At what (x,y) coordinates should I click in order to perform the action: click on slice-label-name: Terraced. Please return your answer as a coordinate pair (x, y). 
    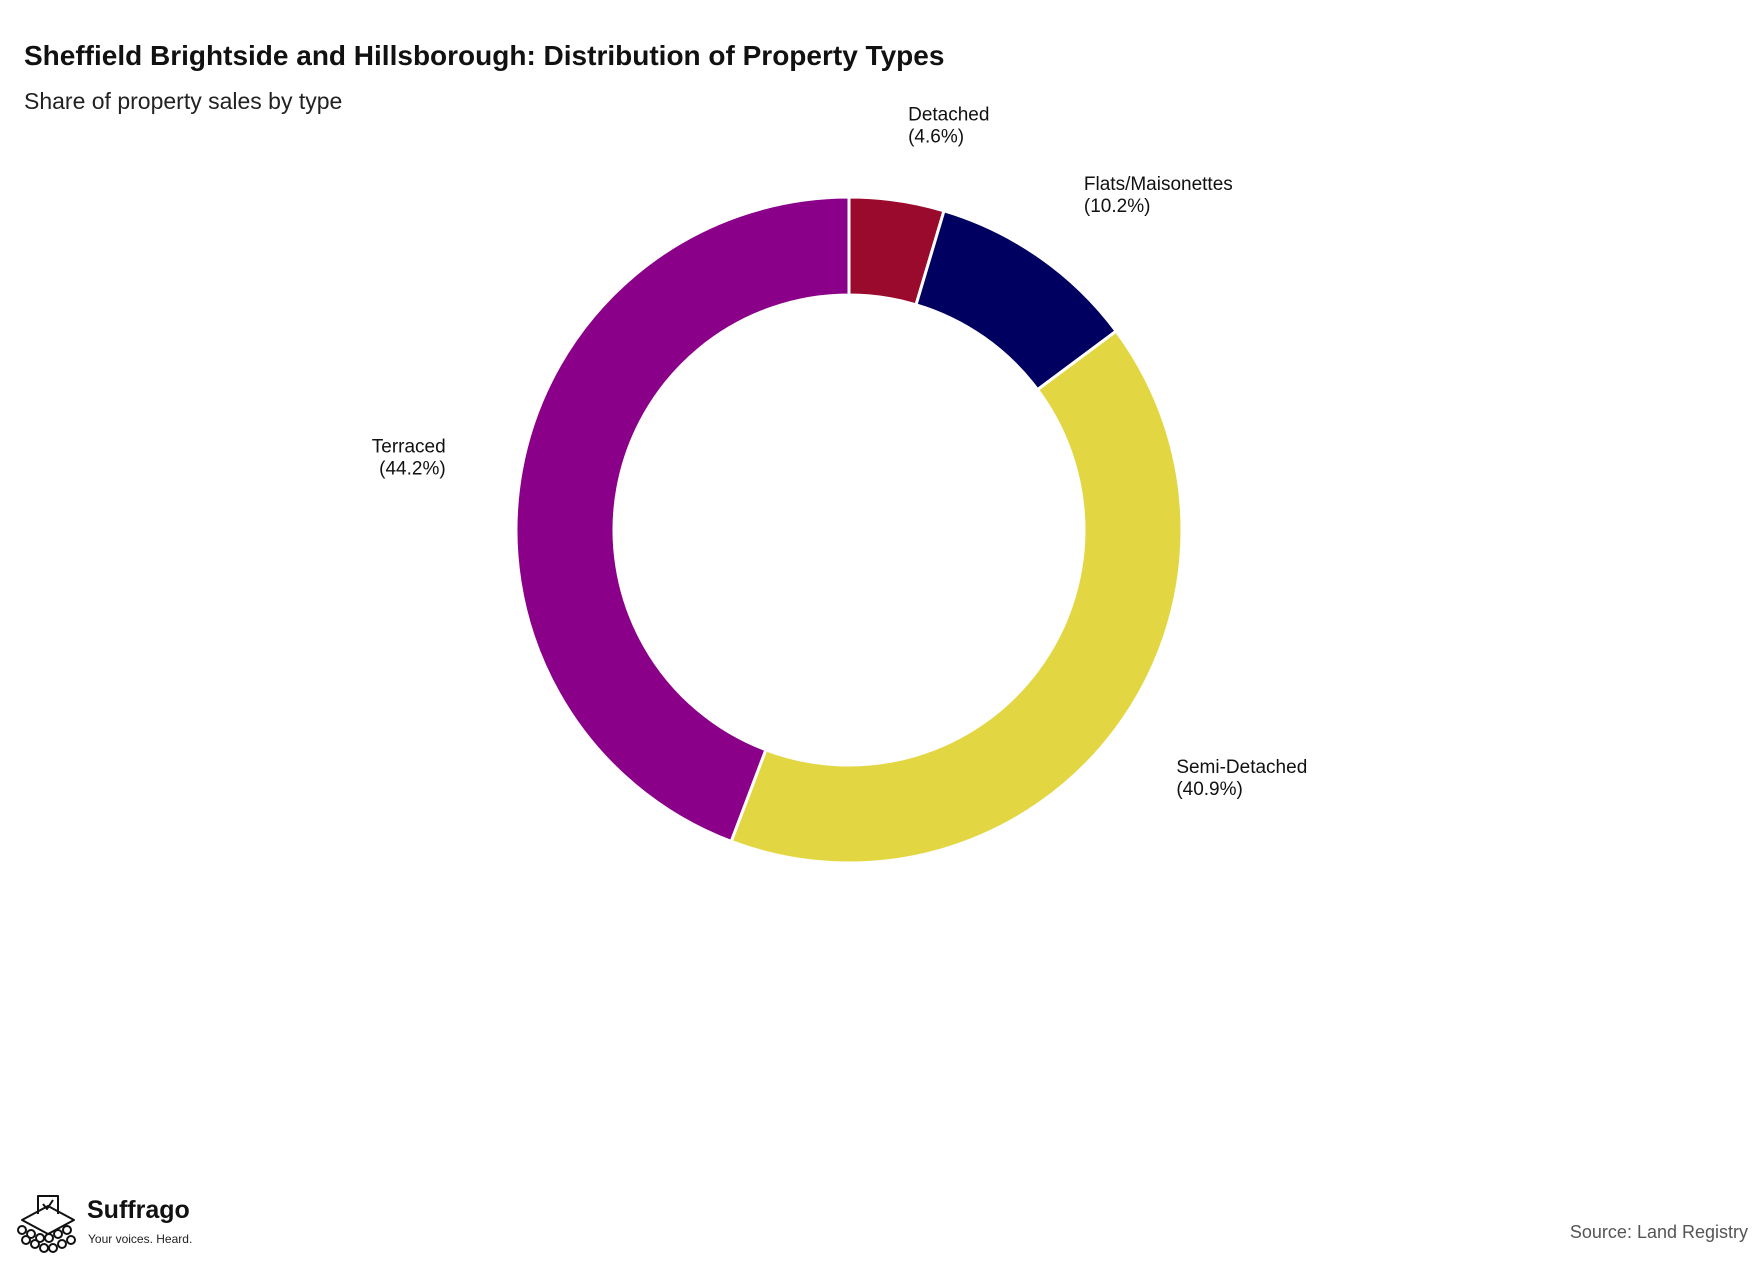
    Looking at the image, I should click on (409, 446).